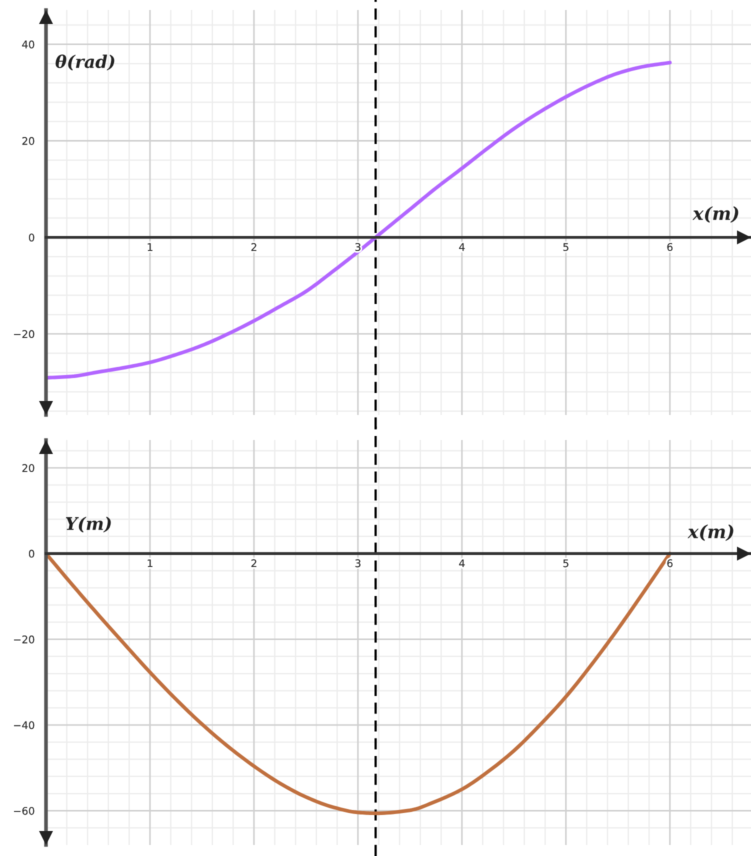 This screenshot has height=856, width=751. What do you see at coordinates (24, 810) in the screenshot?
I see `y-tick-label: −60` at bounding box center [24, 810].